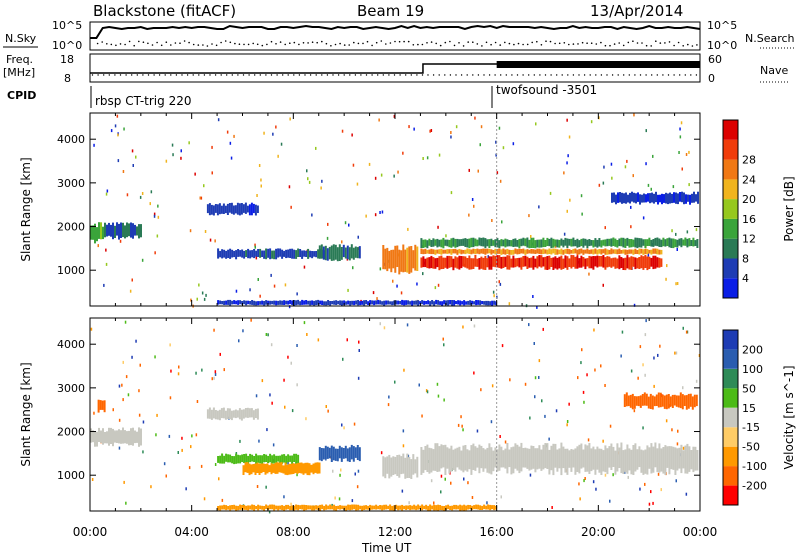 Image resolution: width=800 pixels, height=559 pixels. Describe the element at coordinates (71, 139) in the screenshot. I see `y-tick-label: 4000` at that location.